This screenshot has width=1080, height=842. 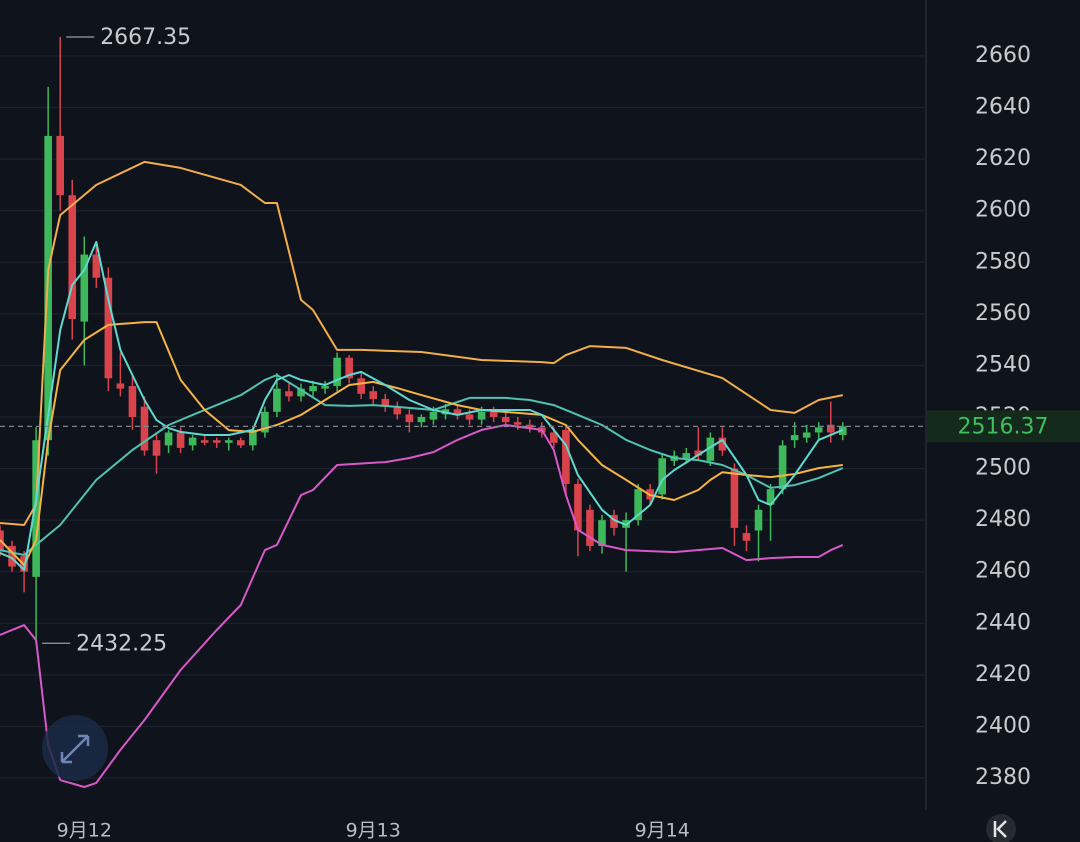 I want to click on x-tick-label: 9月13, so click(x=373, y=831).